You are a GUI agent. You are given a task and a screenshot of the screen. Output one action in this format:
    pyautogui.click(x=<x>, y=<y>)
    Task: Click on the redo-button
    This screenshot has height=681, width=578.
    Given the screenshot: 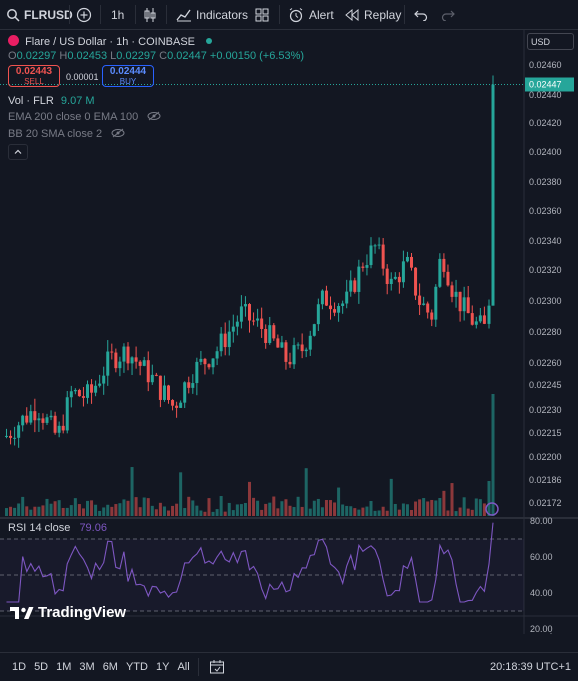 What is the action you would take?
    pyautogui.click(x=448, y=14)
    